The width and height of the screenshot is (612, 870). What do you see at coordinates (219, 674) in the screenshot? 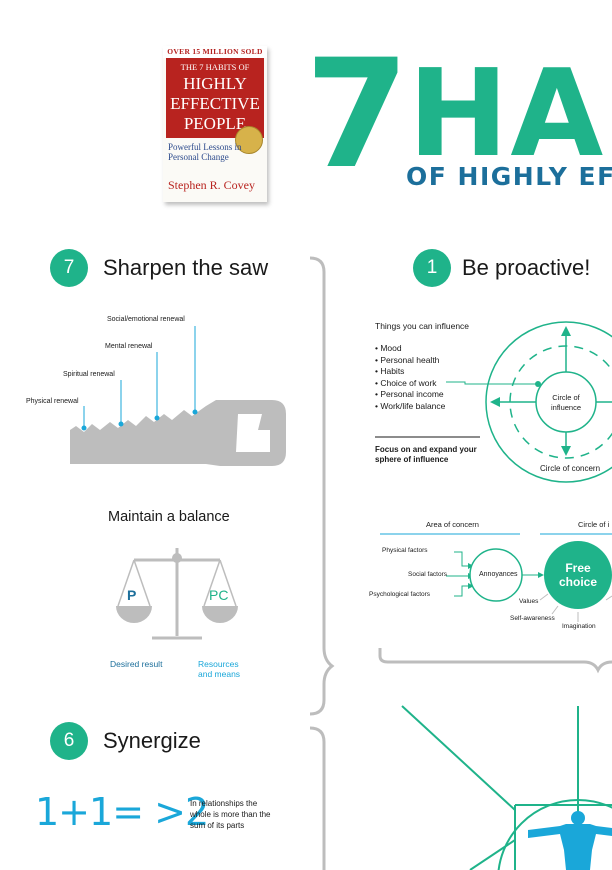
I see `resources-label-2: and means` at bounding box center [219, 674].